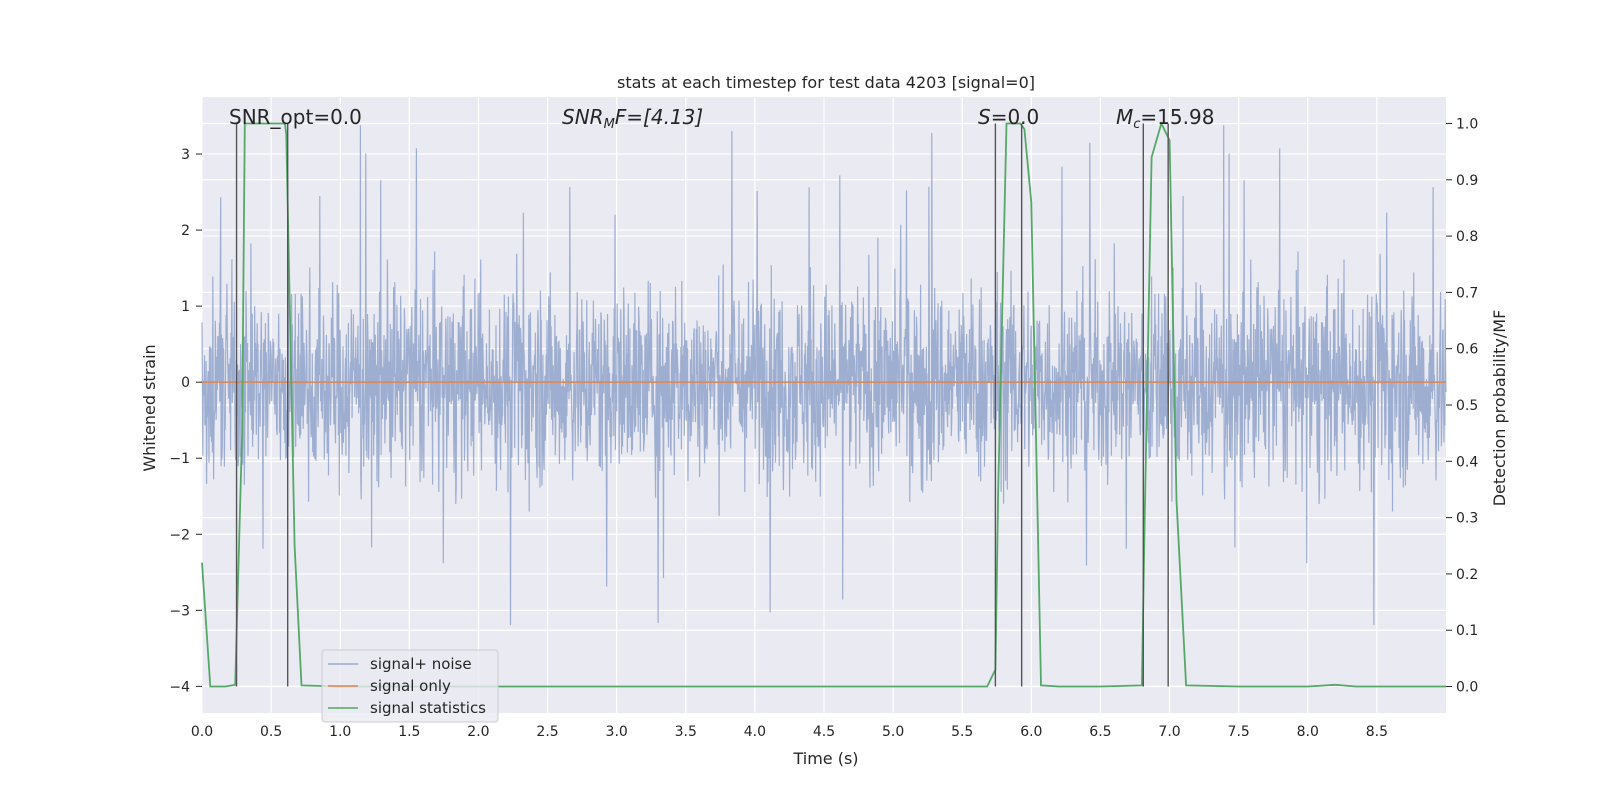 The width and height of the screenshot is (1600, 800). I want to click on y-tick-label: 2, so click(185, 231).